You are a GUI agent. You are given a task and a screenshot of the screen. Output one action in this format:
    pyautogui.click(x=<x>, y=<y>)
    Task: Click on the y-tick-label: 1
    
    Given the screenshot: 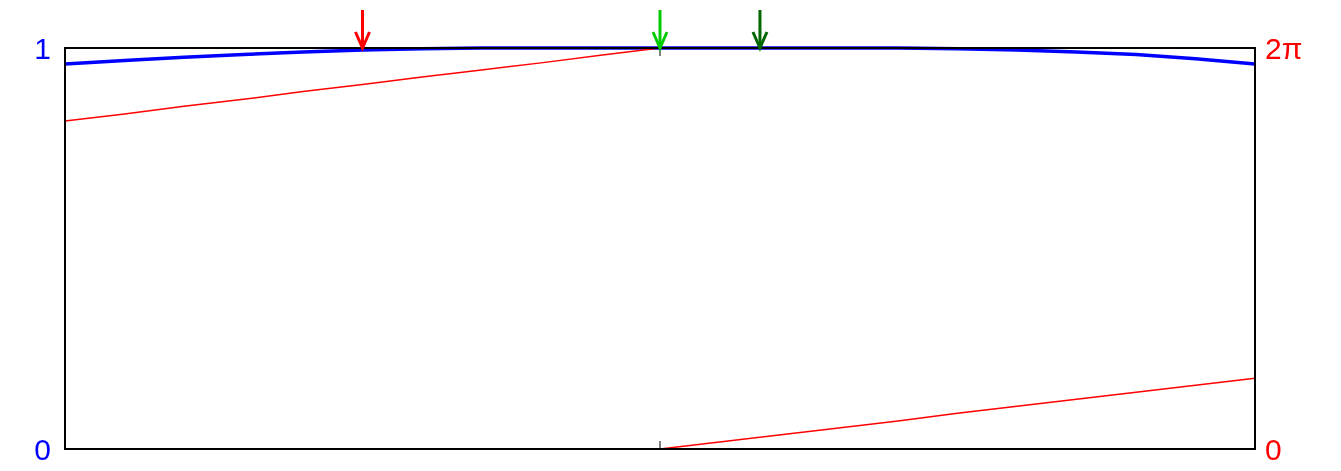 What is the action you would take?
    pyautogui.click(x=42, y=48)
    